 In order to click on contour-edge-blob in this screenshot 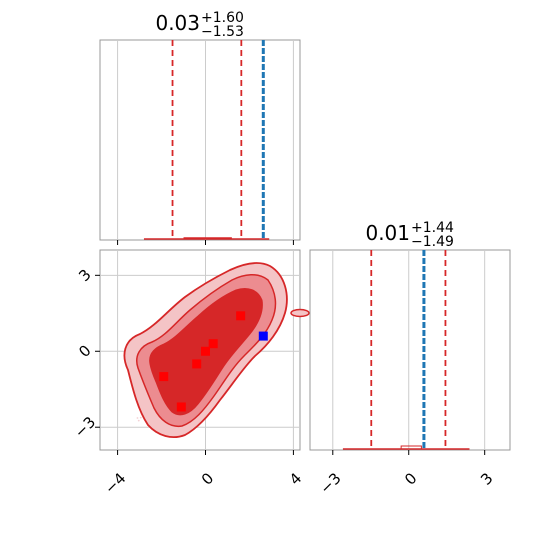, I will do `click(300, 313)`.